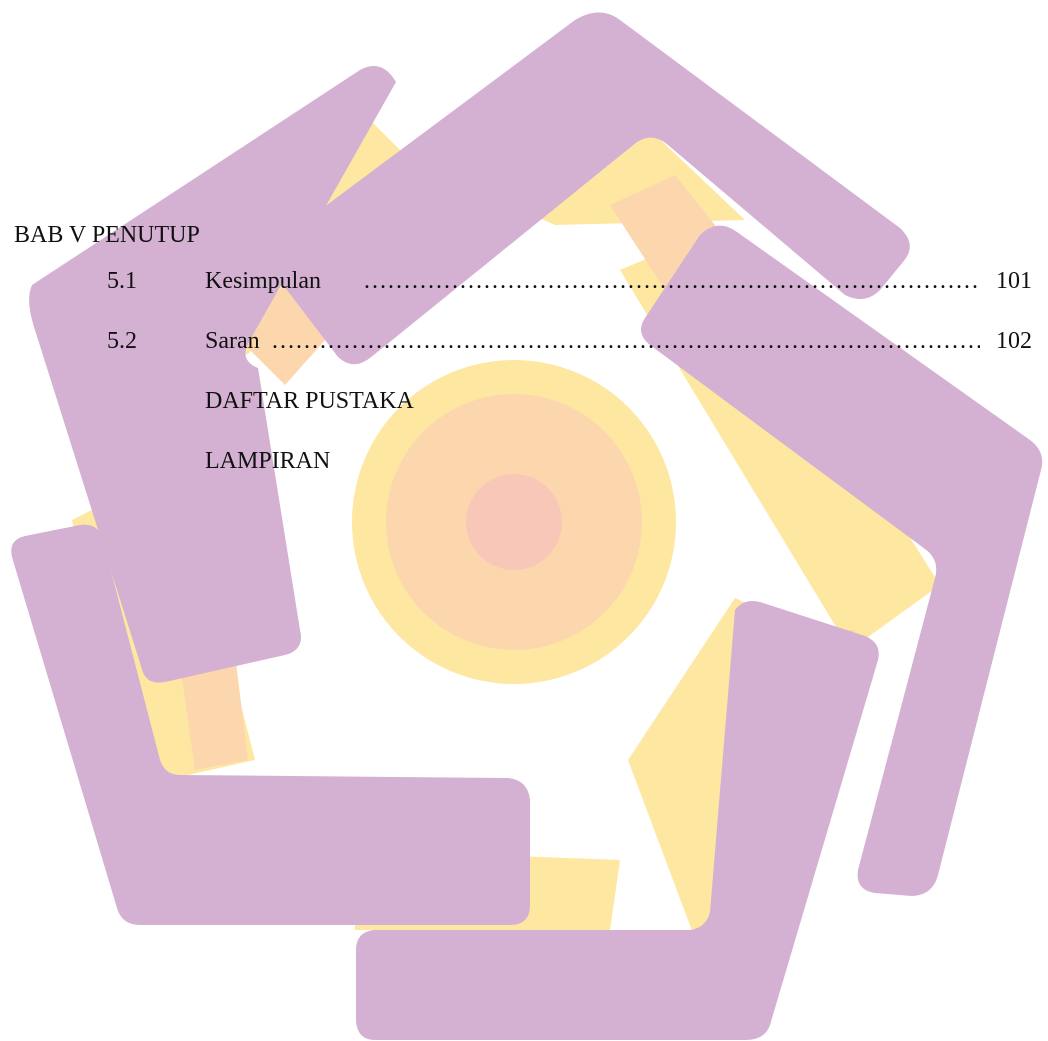  What do you see at coordinates (107, 235) in the screenshot?
I see `chapter-heading: BAB V PENUTUP` at bounding box center [107, 235].